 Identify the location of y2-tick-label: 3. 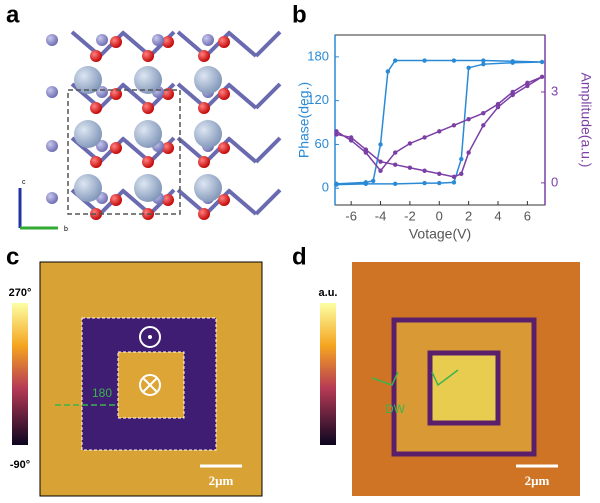
(554, 90).